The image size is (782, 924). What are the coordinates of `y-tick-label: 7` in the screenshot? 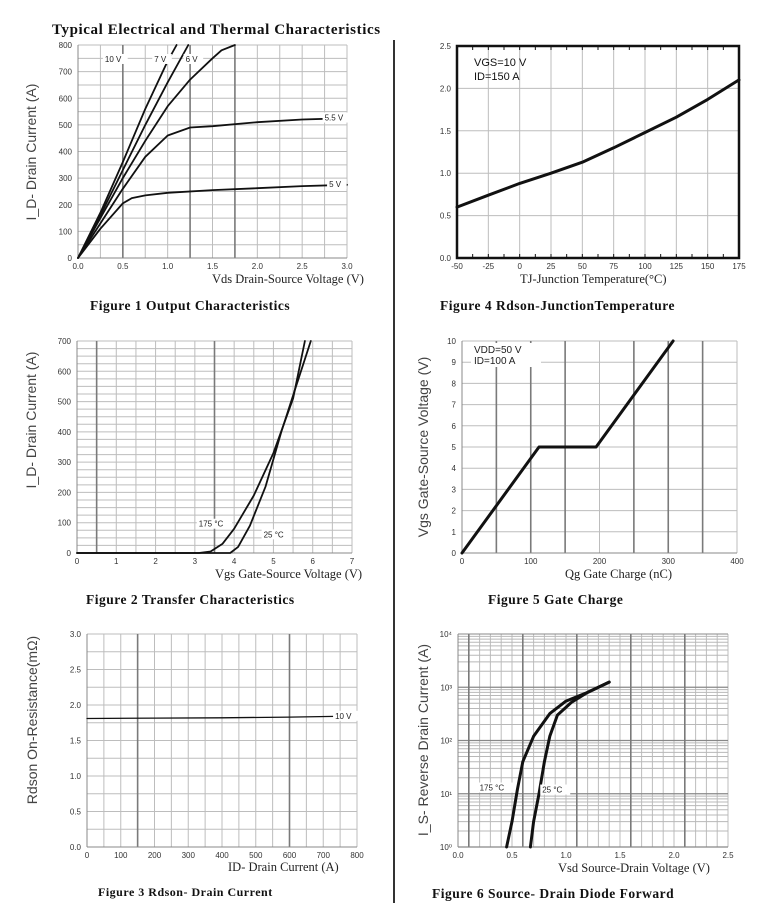 It's located at (454, 405).